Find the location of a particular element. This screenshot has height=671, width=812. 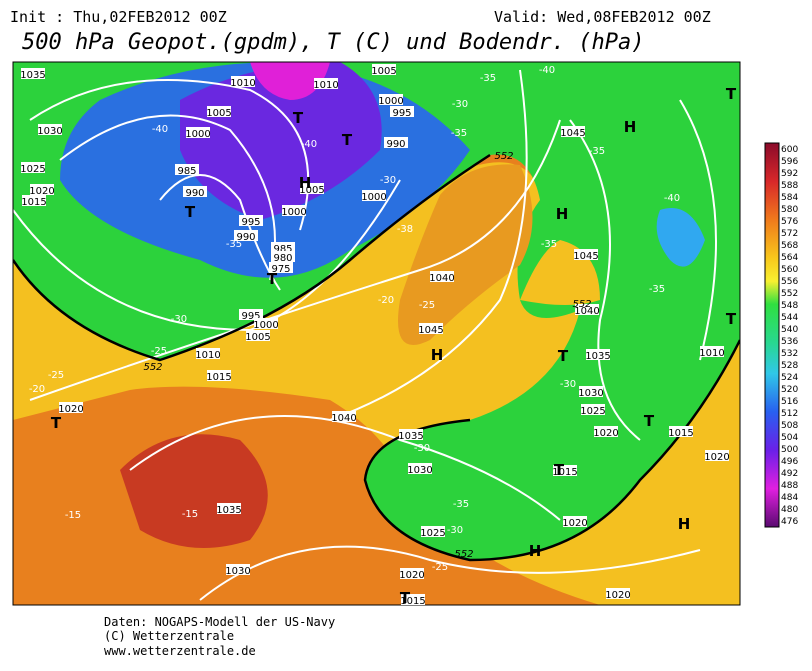

colorbar-label: 488 is located at coordinates (789, 486).